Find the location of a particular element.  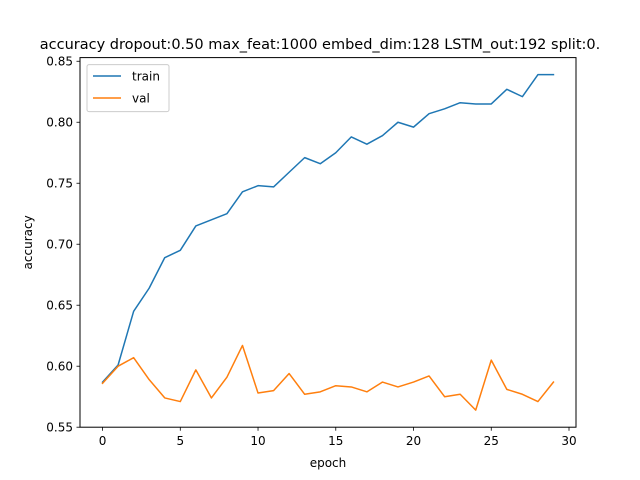

x-tick-label: 20 is located at coordinates (413, 441).